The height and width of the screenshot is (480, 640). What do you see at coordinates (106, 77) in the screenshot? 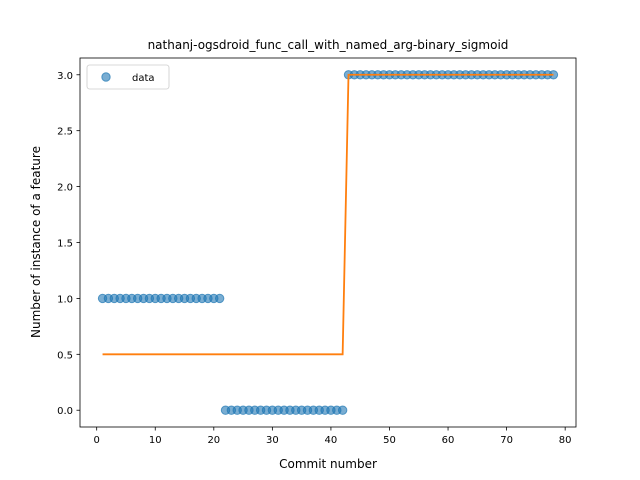
I see `legend-marker` at bounding box center [106, 77].